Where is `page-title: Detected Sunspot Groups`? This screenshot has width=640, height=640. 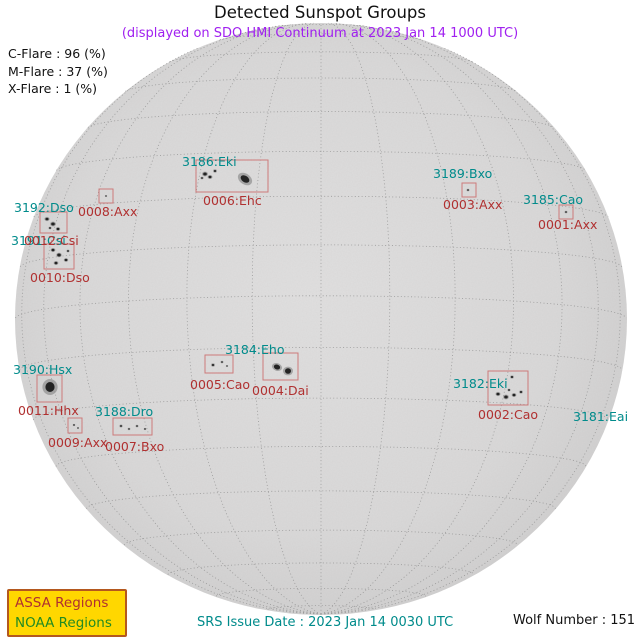
page-title: Detected Sunspot Groups is located at coordinates (320, 12).